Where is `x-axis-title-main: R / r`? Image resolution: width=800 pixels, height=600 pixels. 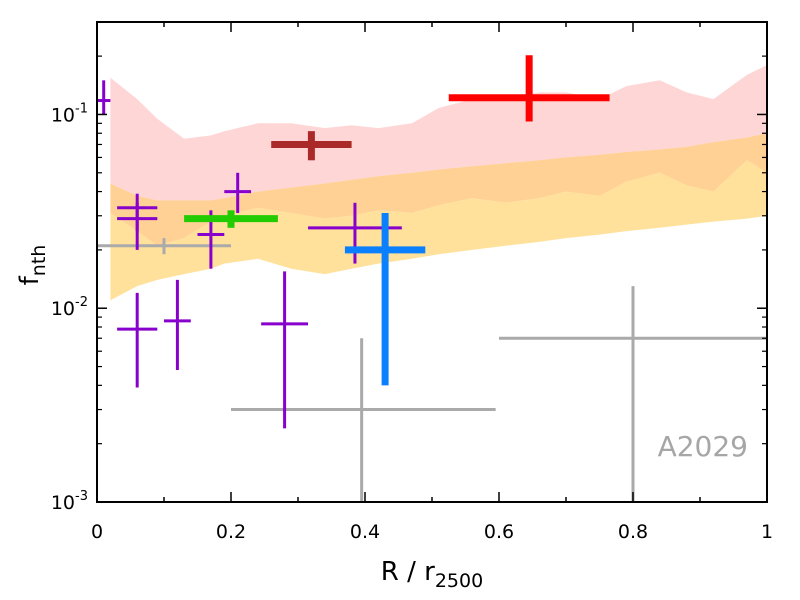
x-axis-title-main: R / r is located at coordinates (408, 572).